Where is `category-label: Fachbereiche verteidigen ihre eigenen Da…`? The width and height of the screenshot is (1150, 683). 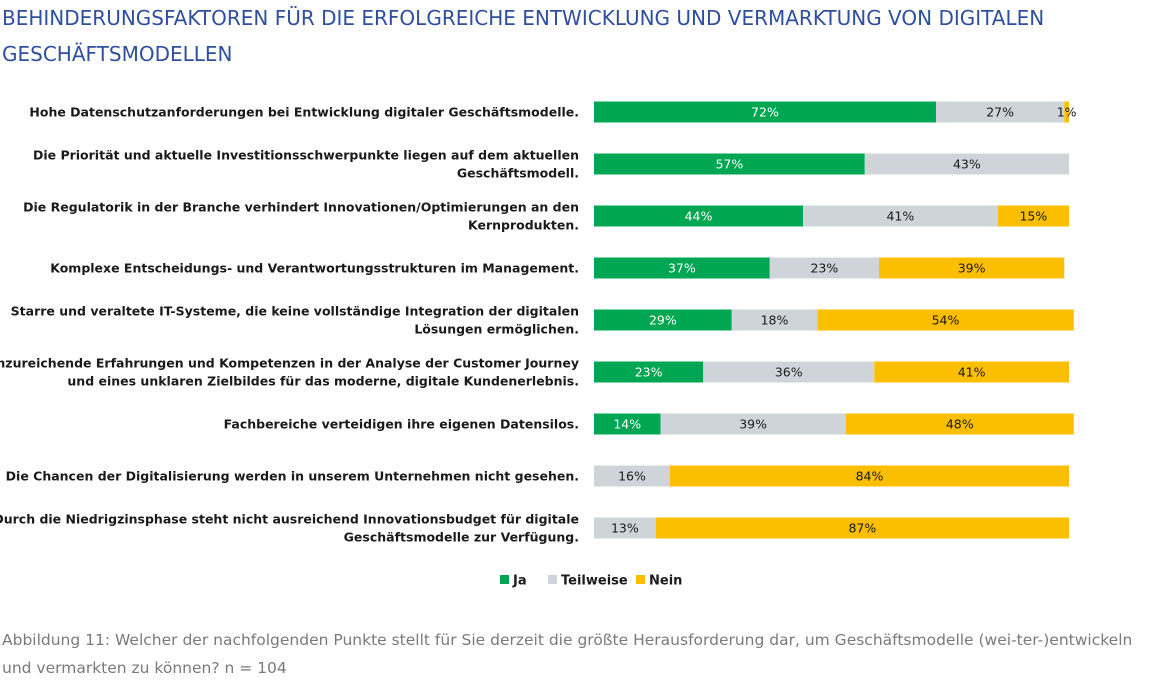
category-label: Fachbereiche verteidigen ihre eigenen Da… is located at coordinates (401, 424).